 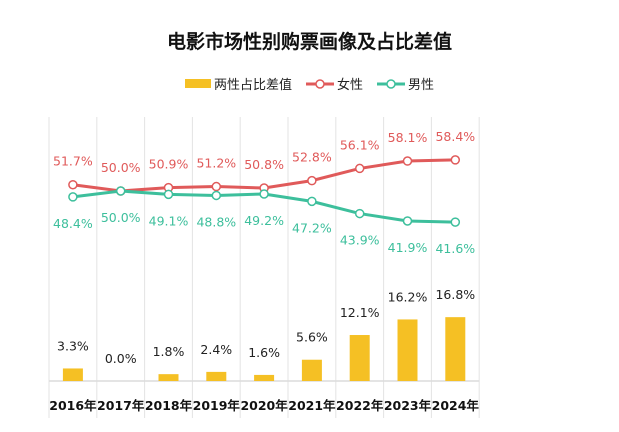 I want to click on line-data-label: 48.8%, so click(x=216, y=221).